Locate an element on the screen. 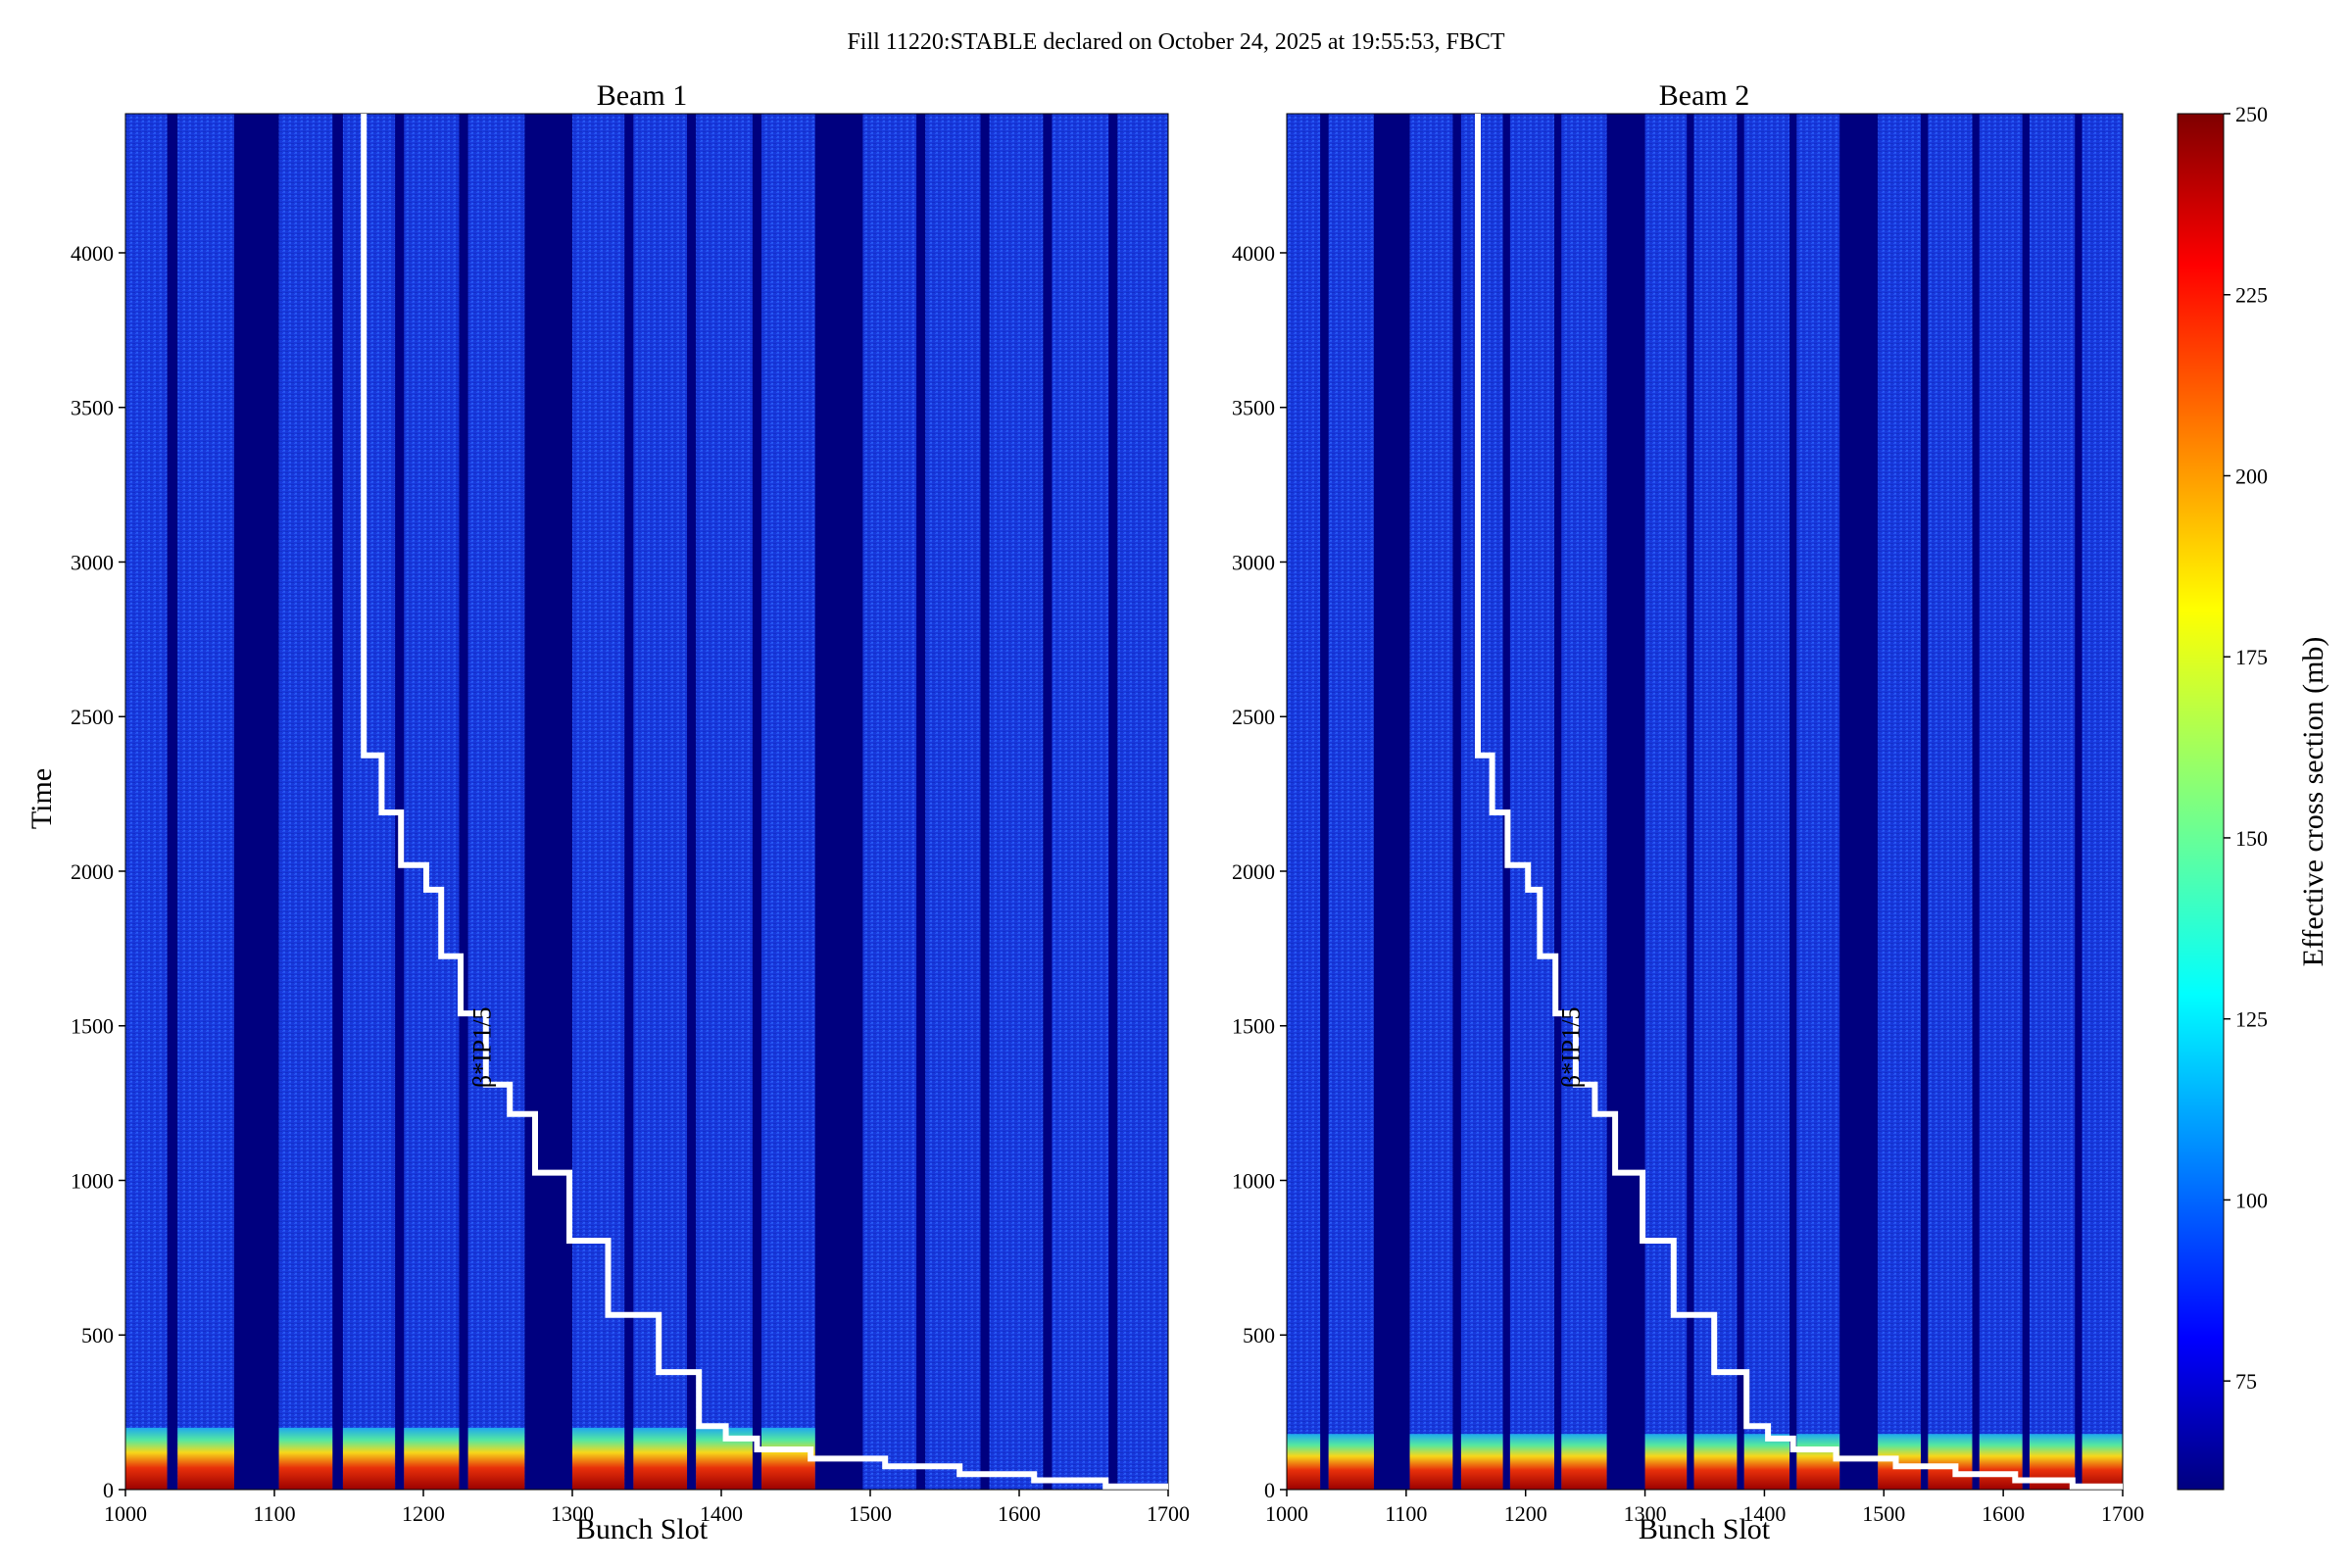  beam2-ytick-label: 4000 is located at coordinates (1253, 253).